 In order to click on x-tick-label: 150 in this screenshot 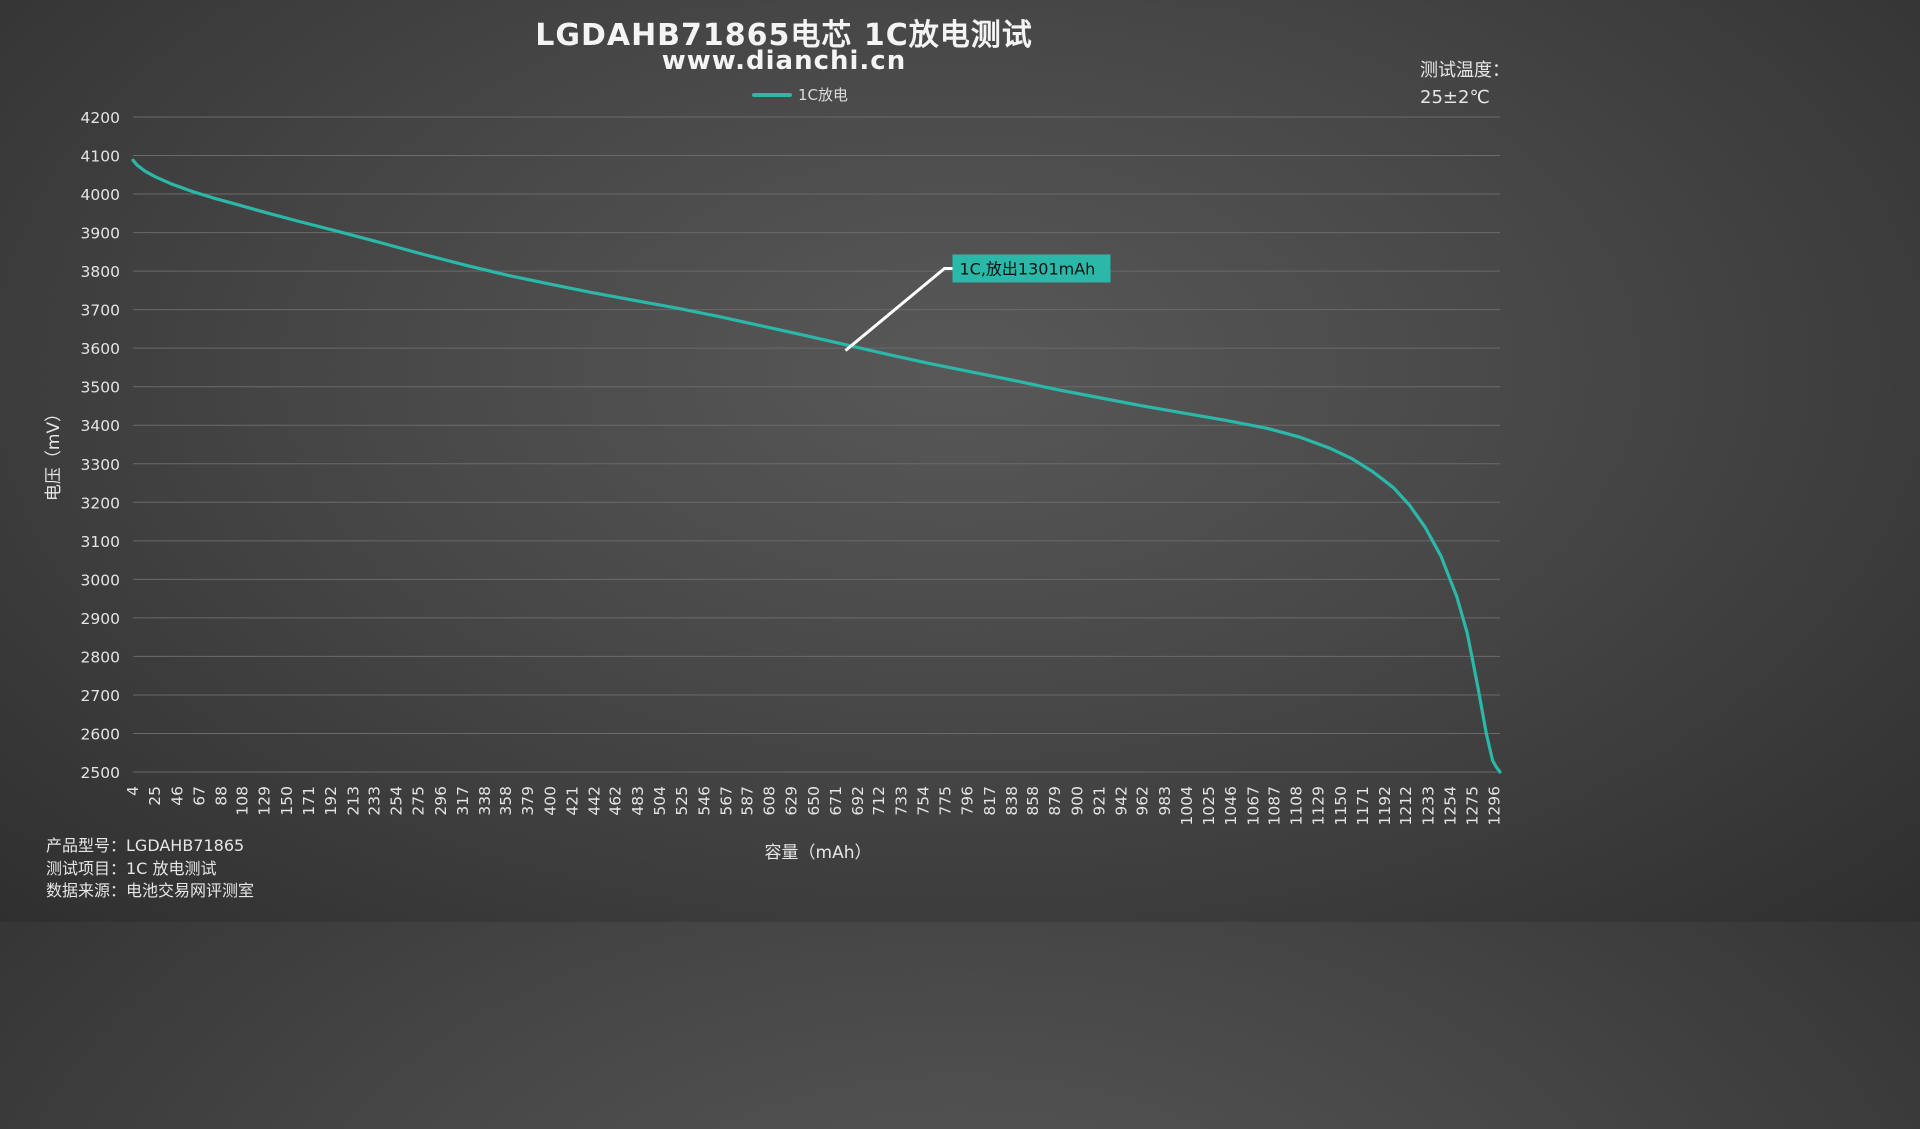, I will do `click(287, 801)`.